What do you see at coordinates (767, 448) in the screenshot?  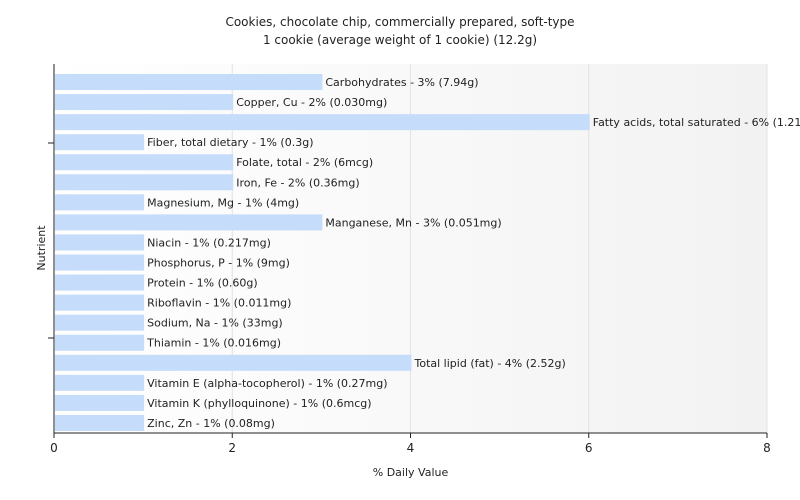 I see `x-tick-label: 8` at bounding box center [767, 448].